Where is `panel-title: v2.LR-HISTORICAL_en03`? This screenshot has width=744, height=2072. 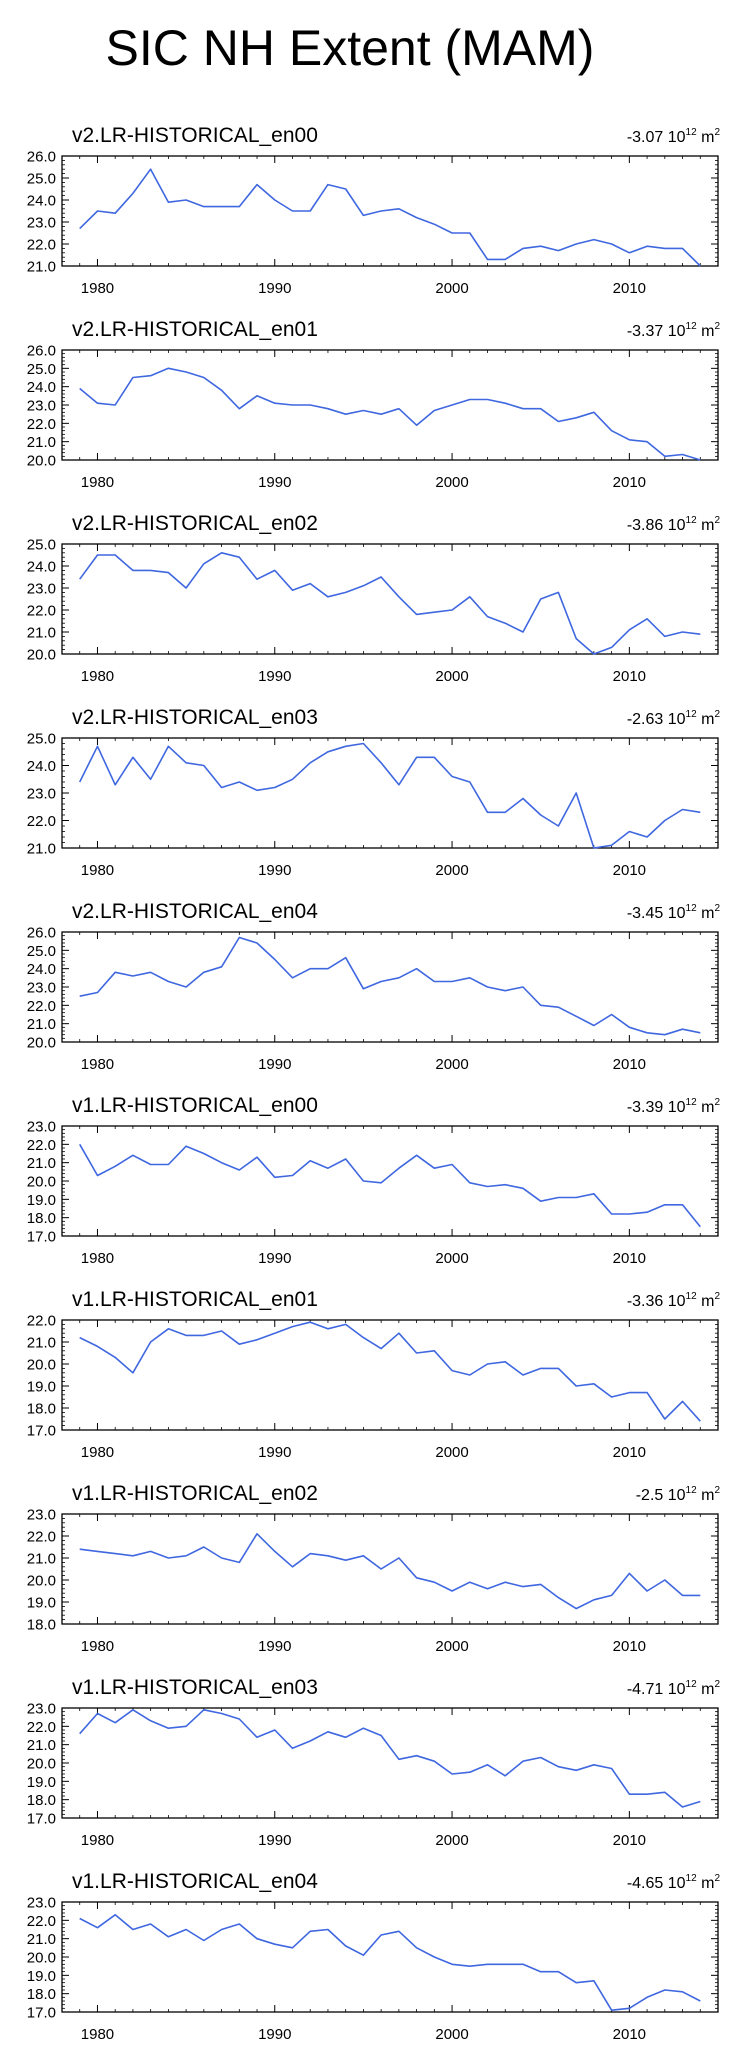
panel-title: v2.LR-HISTORICAL_en03 is located at coordinates (195, 717).